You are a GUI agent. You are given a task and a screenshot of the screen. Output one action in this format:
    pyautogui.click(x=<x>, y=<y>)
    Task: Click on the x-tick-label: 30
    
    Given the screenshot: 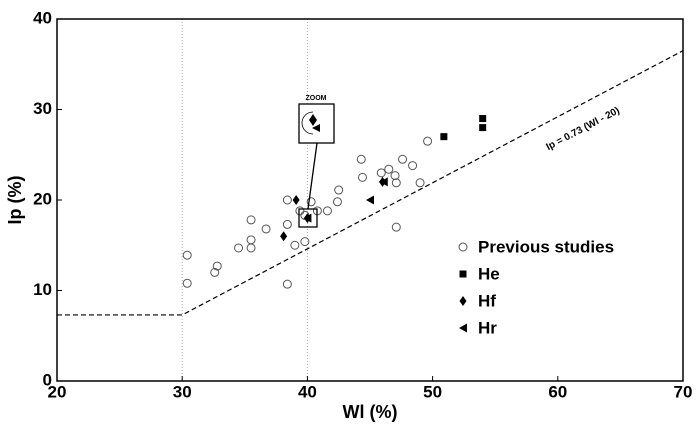 What is the action you would take?
    pyautogui.click(x=182, y=391)
    